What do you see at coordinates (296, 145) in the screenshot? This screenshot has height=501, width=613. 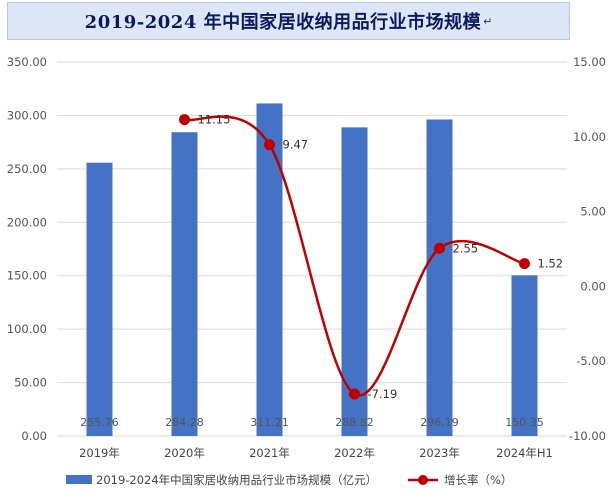 I see `growth-rate-label: 9.47` at bounding box center [296, 145].